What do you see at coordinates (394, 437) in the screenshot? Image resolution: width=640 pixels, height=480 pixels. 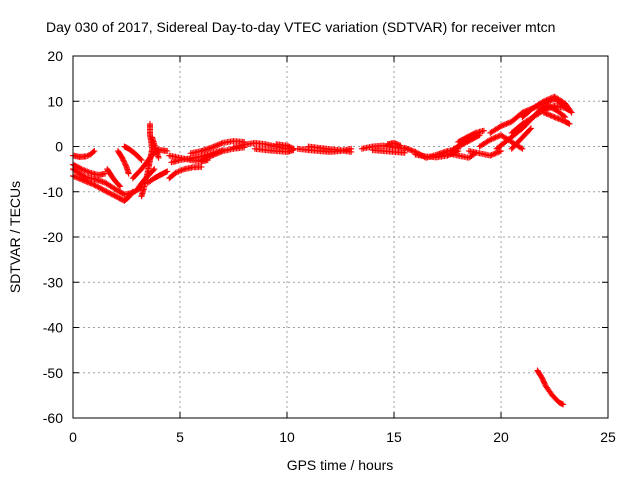 I see `x-tick-label: 15` at bounding box center [394, 437].